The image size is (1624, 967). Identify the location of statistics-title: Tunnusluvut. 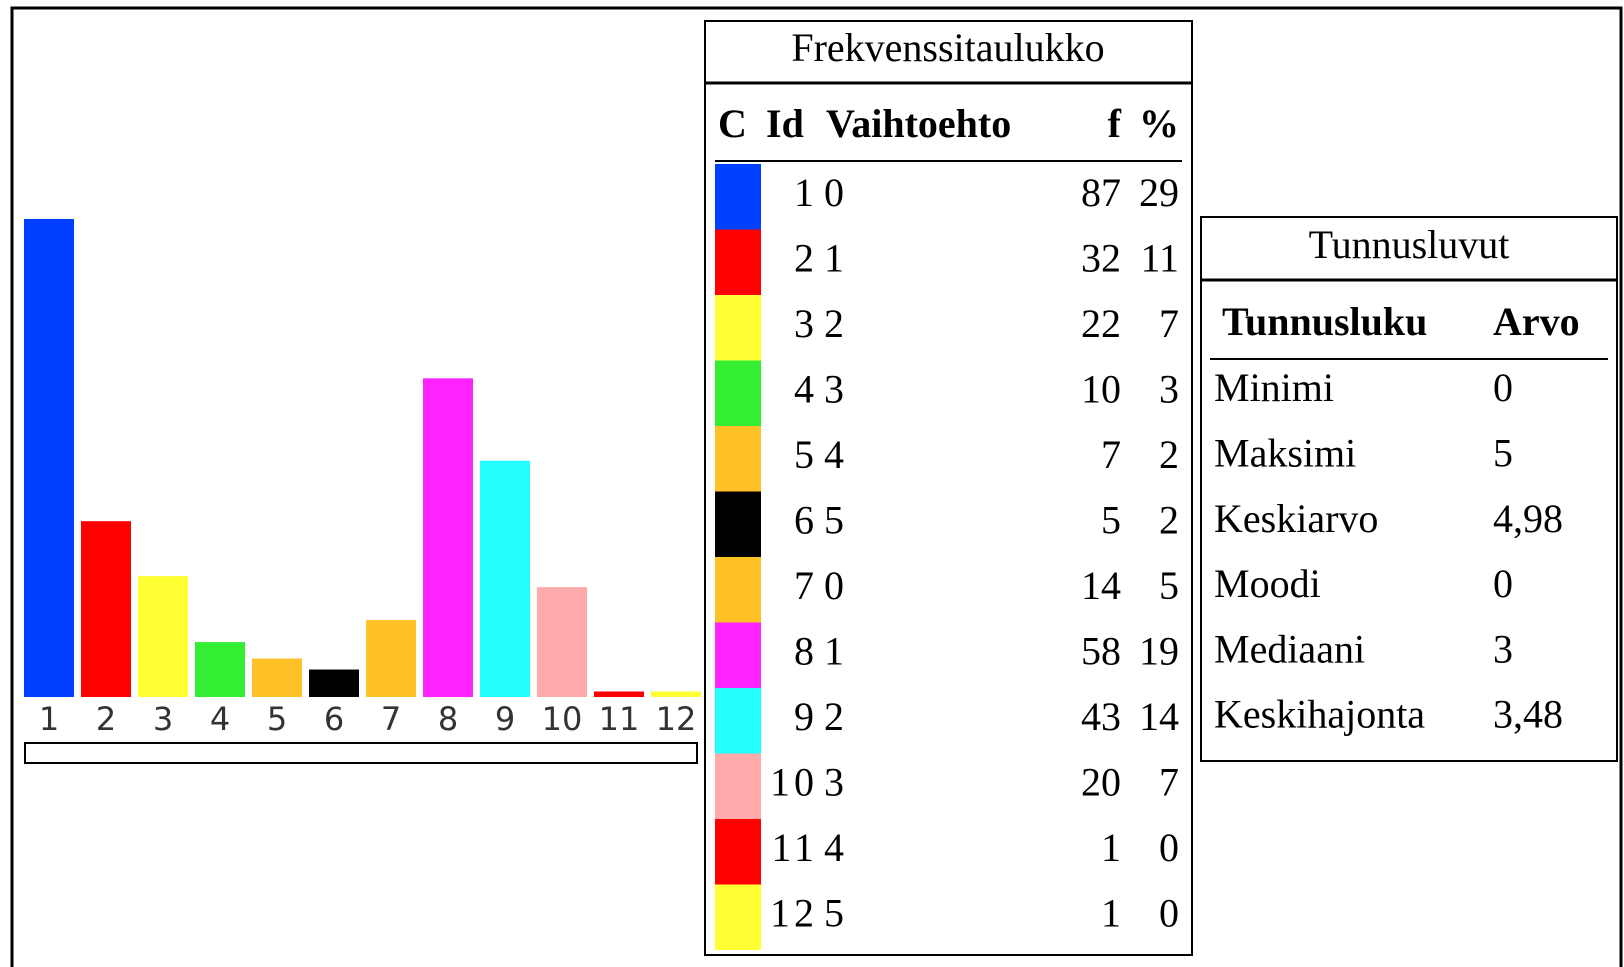
(1409, 244).